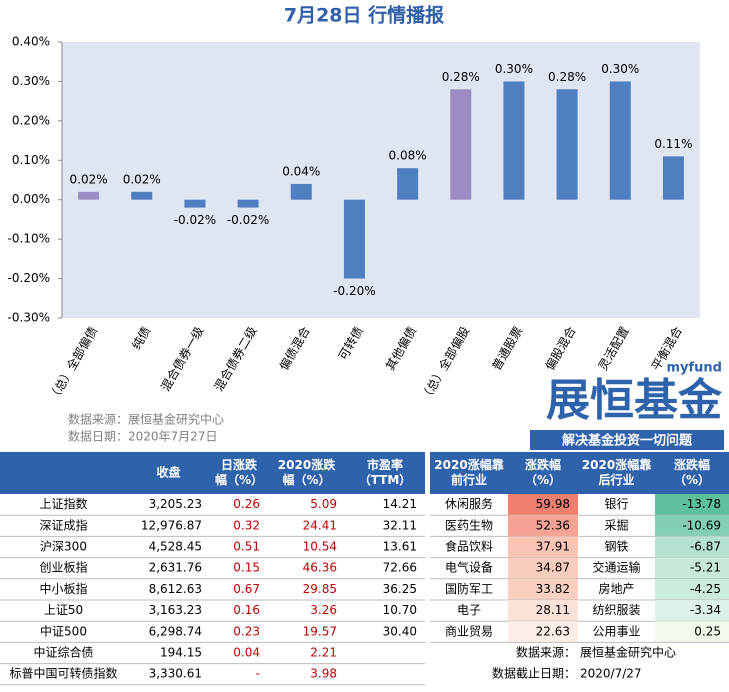  I want to click on cell: 28.11, so click(553, 610).